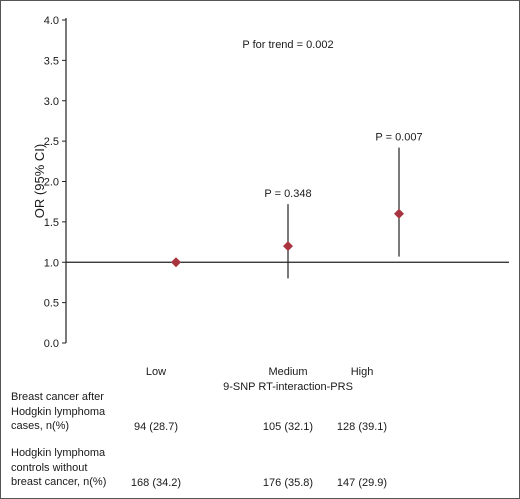  What do you see at coordinates (288, 246) in the screenshot?
I see `point-medium` at bounding box center [288, 246].